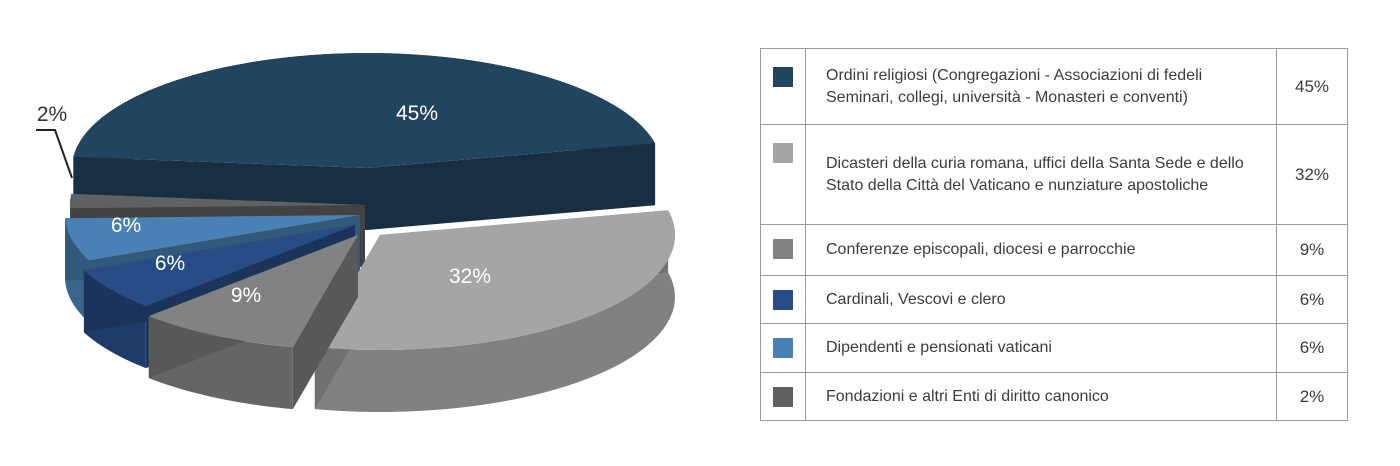 This screenshot has height=466, width=1400. I want to click on legend-row: Dipendenti e pensionati vaticani 6%, so click(1054, 348).